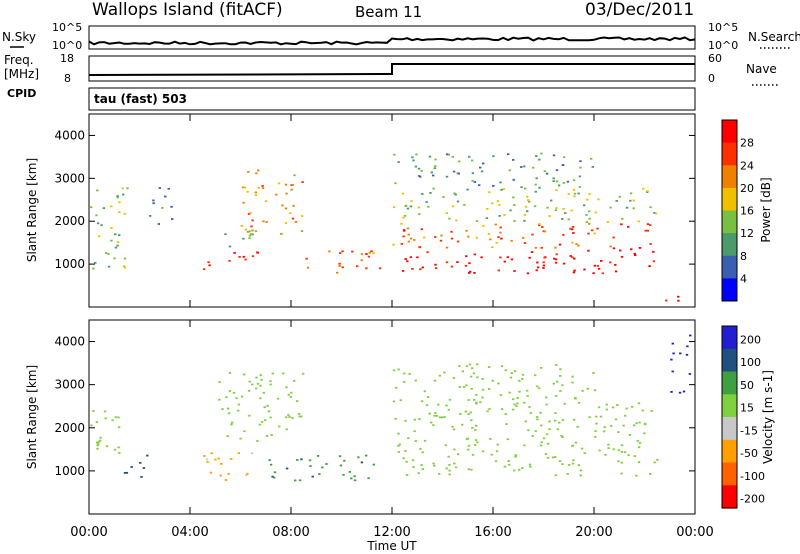 The width and height of the screenshot is (800, 554). What do you see at coordinates (761, 69) in the screenshot?
I see `nave-label: Nave` at bounding box center [761, 69].